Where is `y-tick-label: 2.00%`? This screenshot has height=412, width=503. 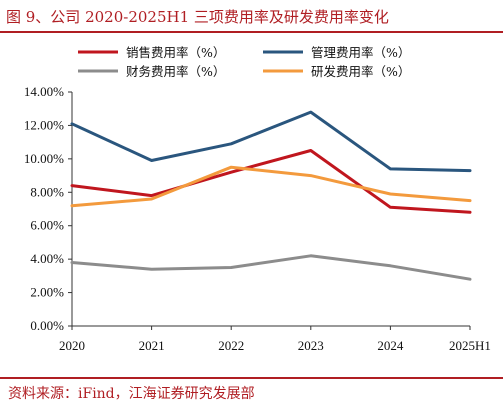 y-tick-label: 2.00% is located at coordinates (47, 292).